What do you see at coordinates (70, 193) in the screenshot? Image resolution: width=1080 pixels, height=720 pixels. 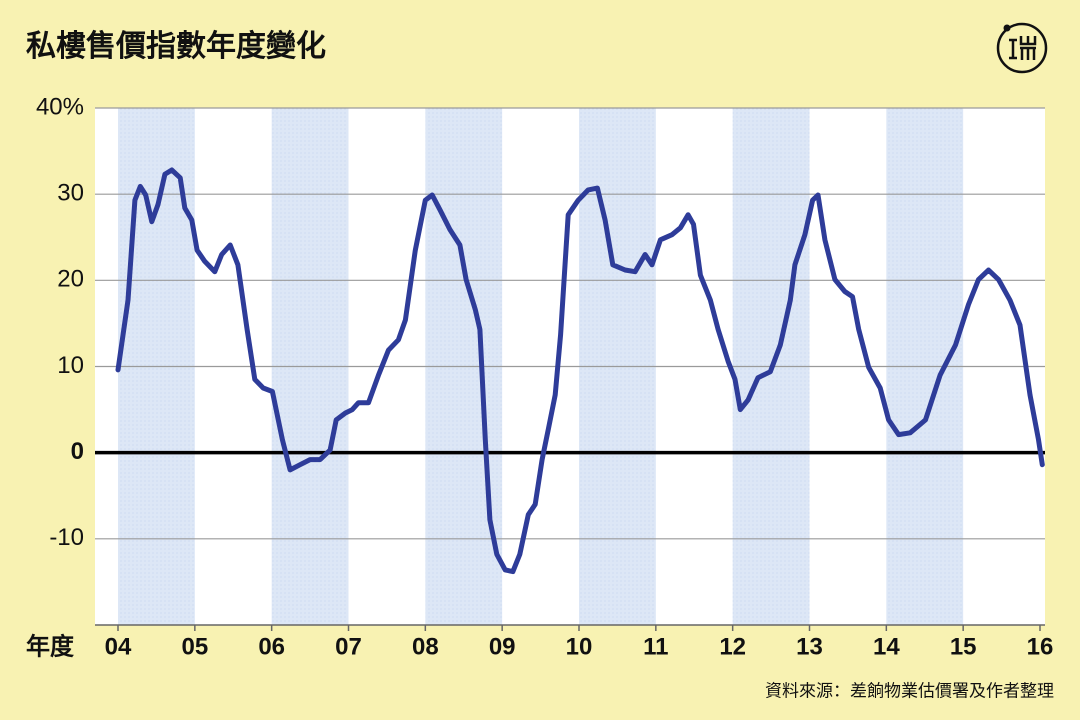 I see `y-tick-label: 30` at bounding box center [70, 193].